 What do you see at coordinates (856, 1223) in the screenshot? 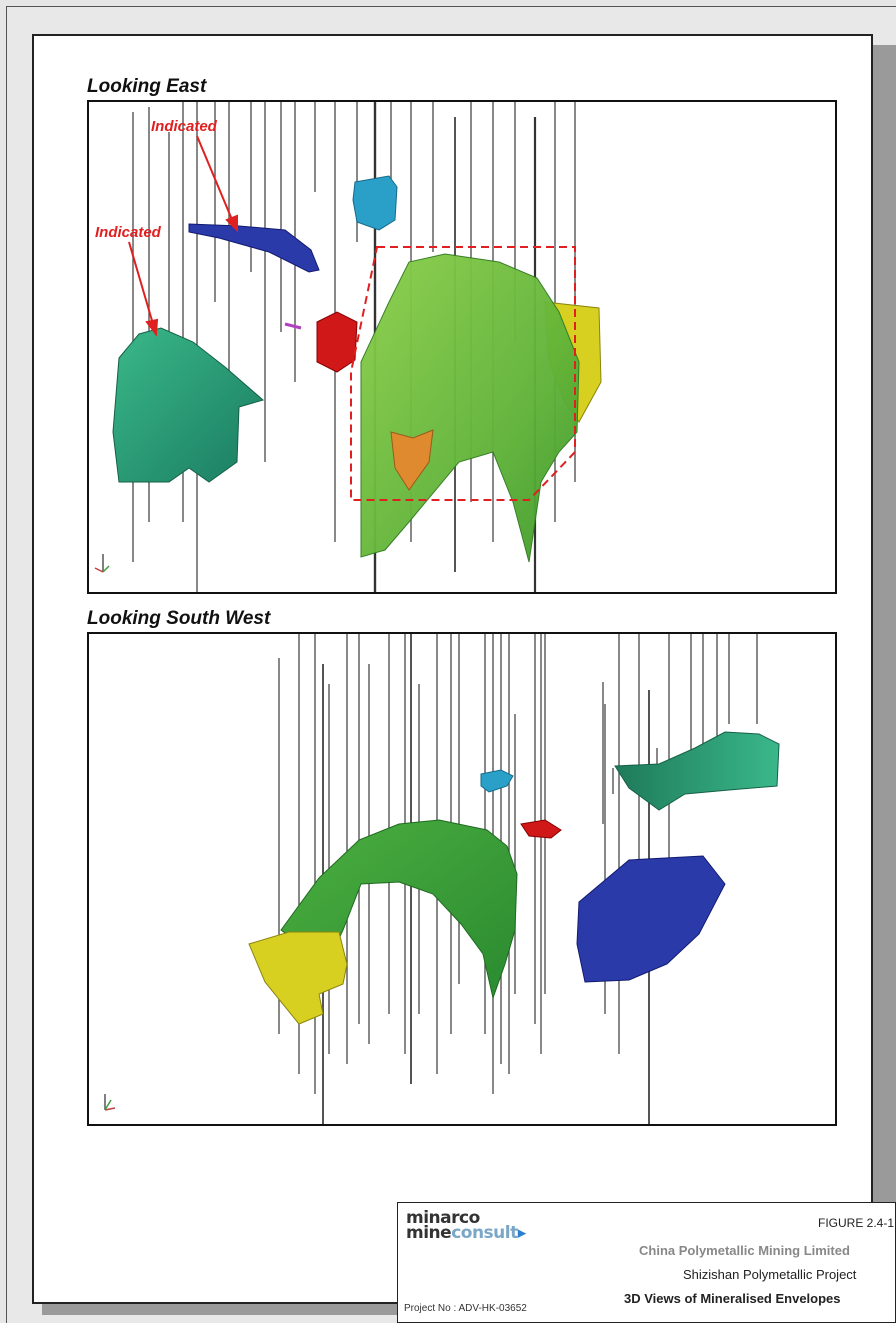
I see `figure-number: FIGURE 2.4-1` at bounding box center [856, 1223].